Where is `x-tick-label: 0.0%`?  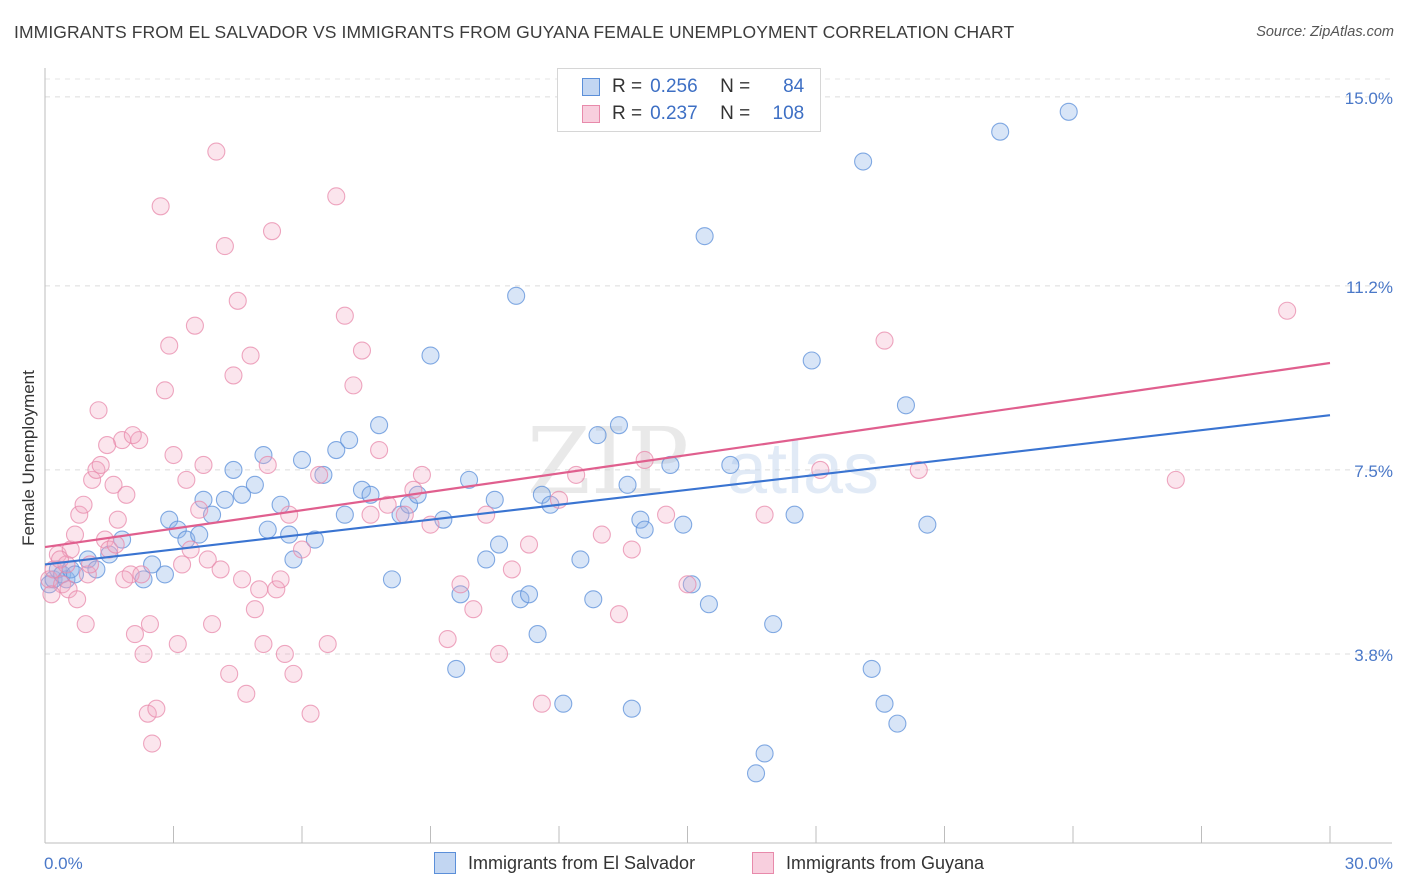 x-tick-label: 0.0% is located at coordinates (63, 863).